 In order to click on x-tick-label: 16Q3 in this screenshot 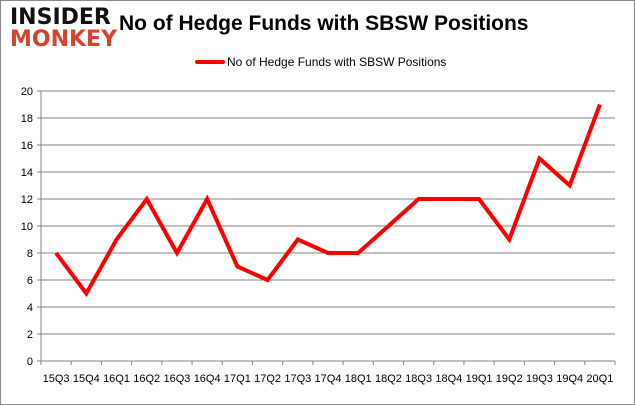, I will do `click(176, 379)`.